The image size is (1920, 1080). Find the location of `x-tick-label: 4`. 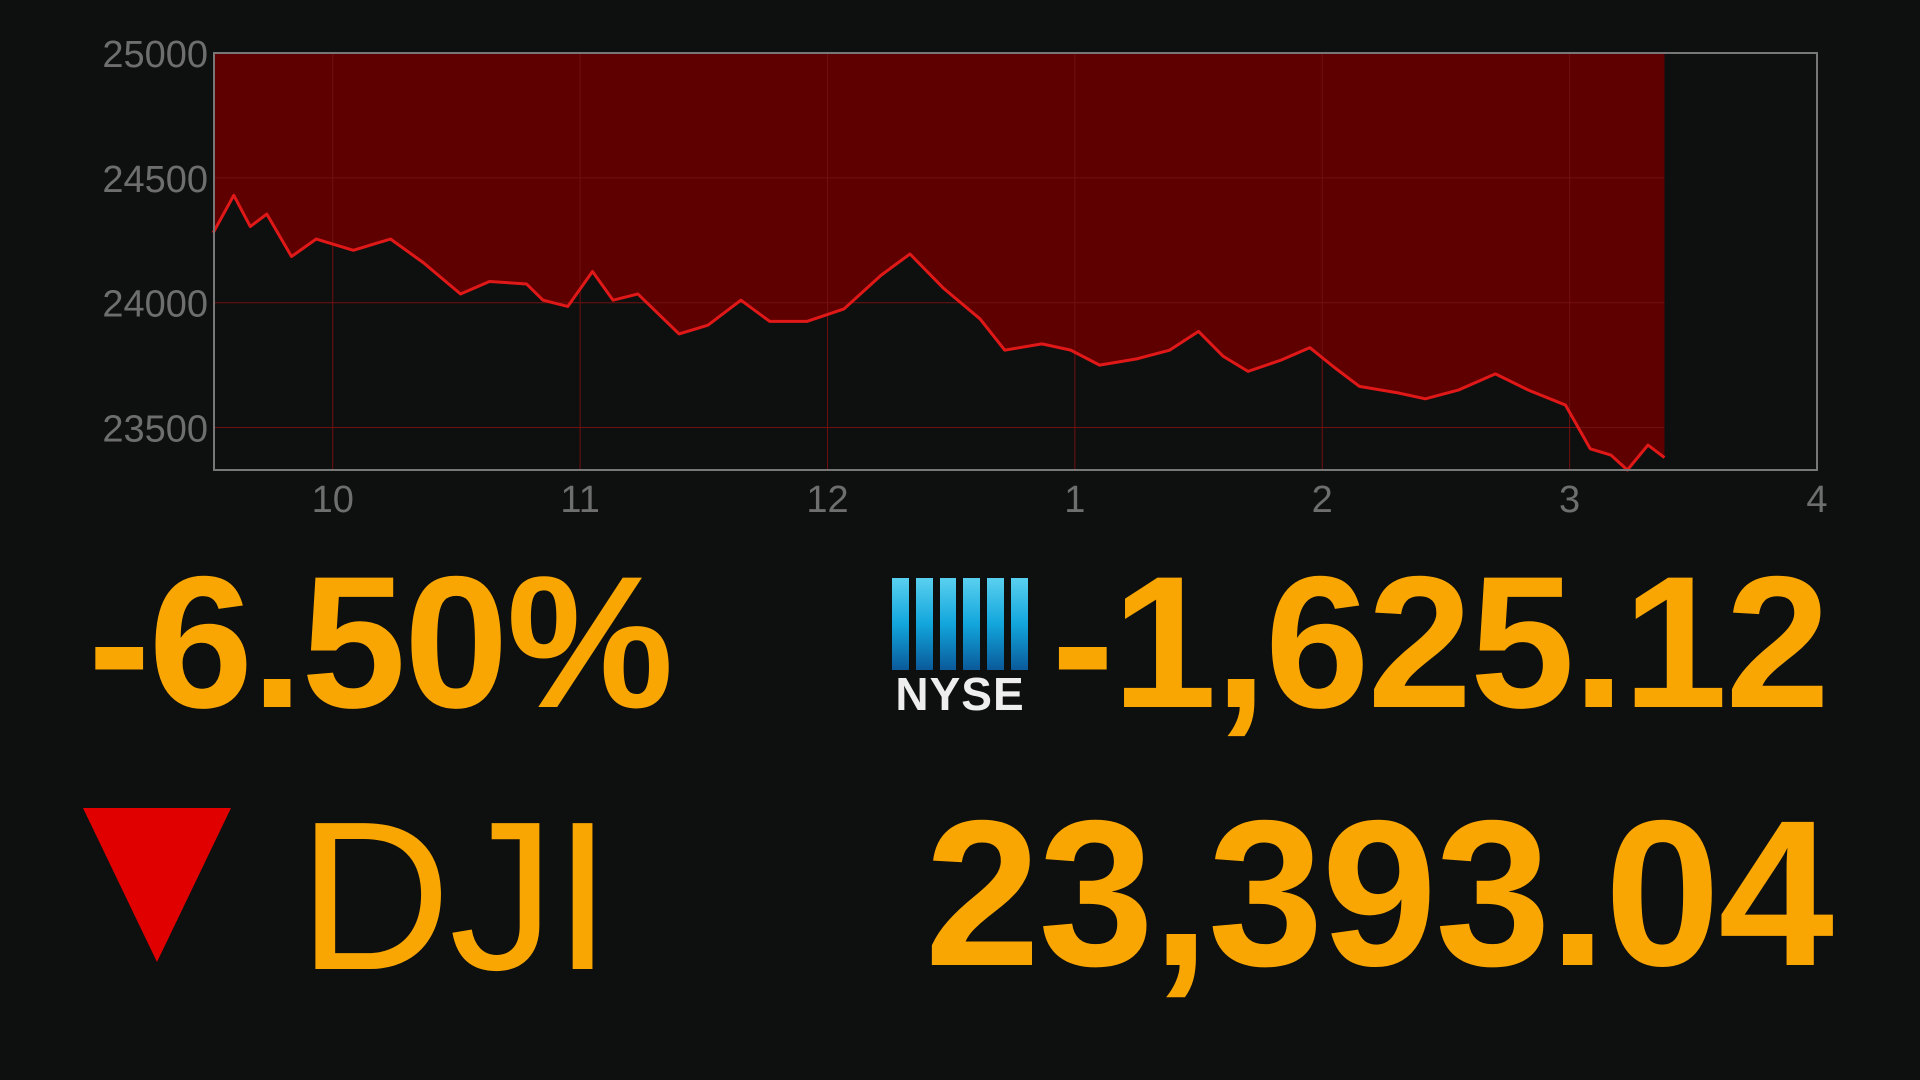

x-tick-label: 4 is located at coordinates (1816, 500).